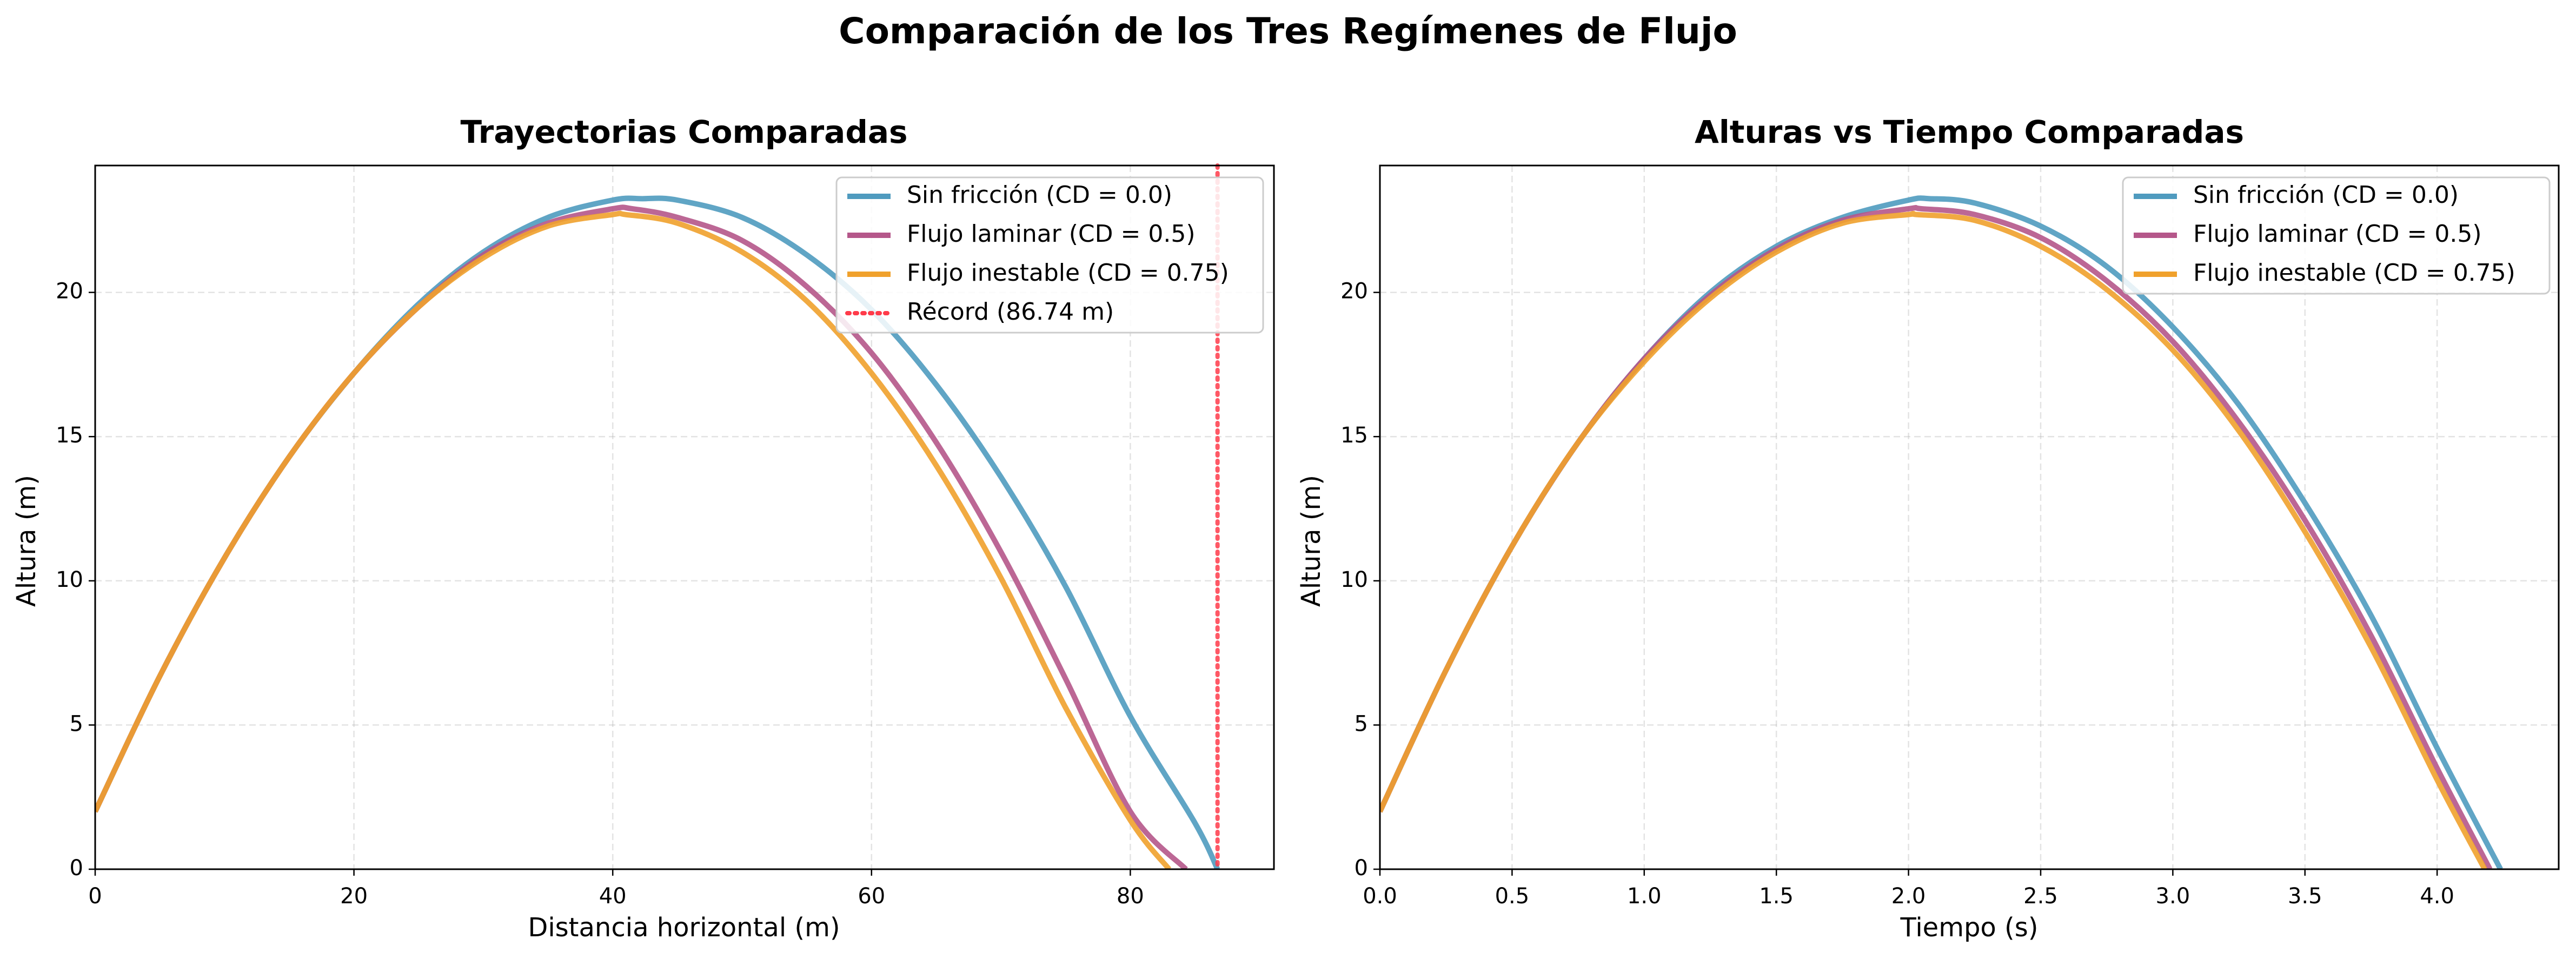 The height and width of the screenshot is (959, 2576). Describe the element at coordinates (1010, 312) in the screenshot. I see `legend-label: Récord (86.74 m)` at that location.